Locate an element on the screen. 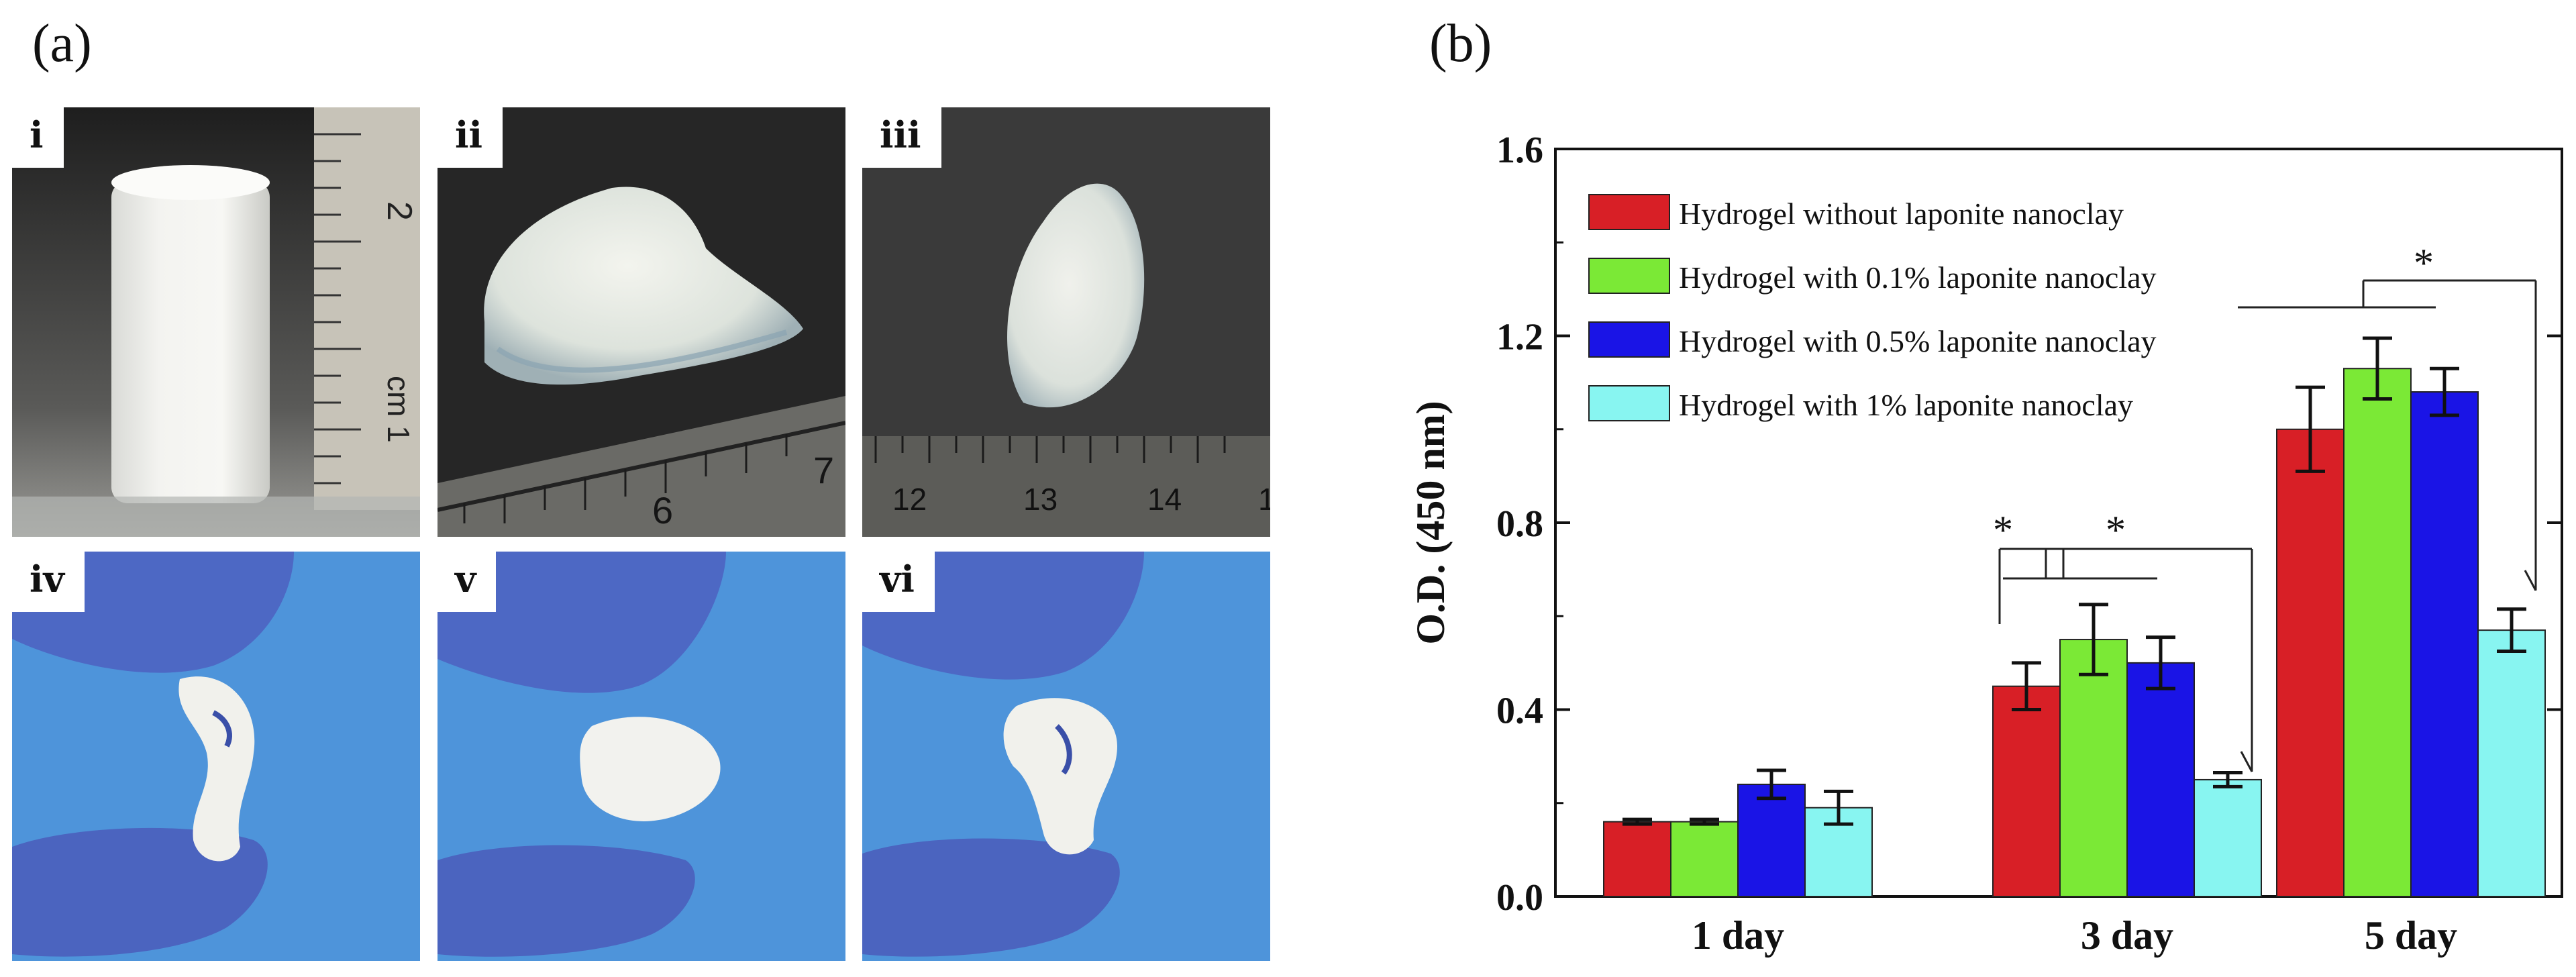 Image resolution: width=2576 pixels, height=977 pixels. photo-iv-drawing is located at coordinates (216, 756).